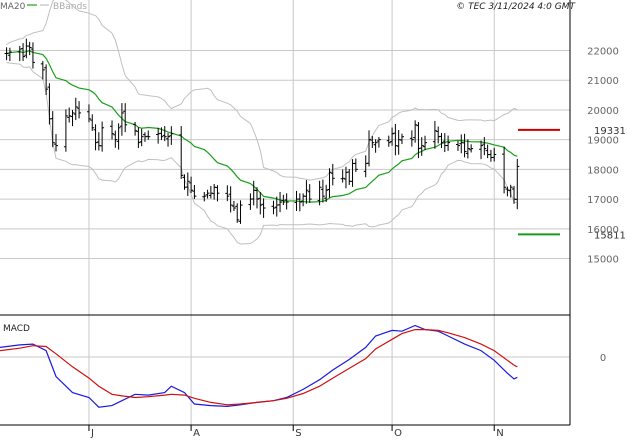 This screenshot has height=440, width=627. Describe the element at coordinates (516, 7) in the screenshot. I see `copyright-notice: © TEC 3/11/2024 4:0 GMT` at that location.